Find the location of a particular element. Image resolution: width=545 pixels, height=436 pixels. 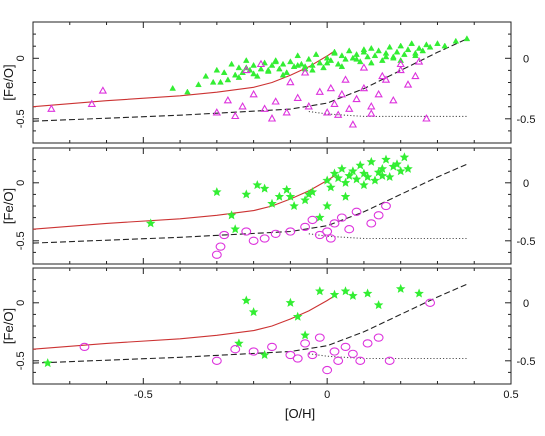

y-tick-label-right: 0 is located at coordinates (526, 59).